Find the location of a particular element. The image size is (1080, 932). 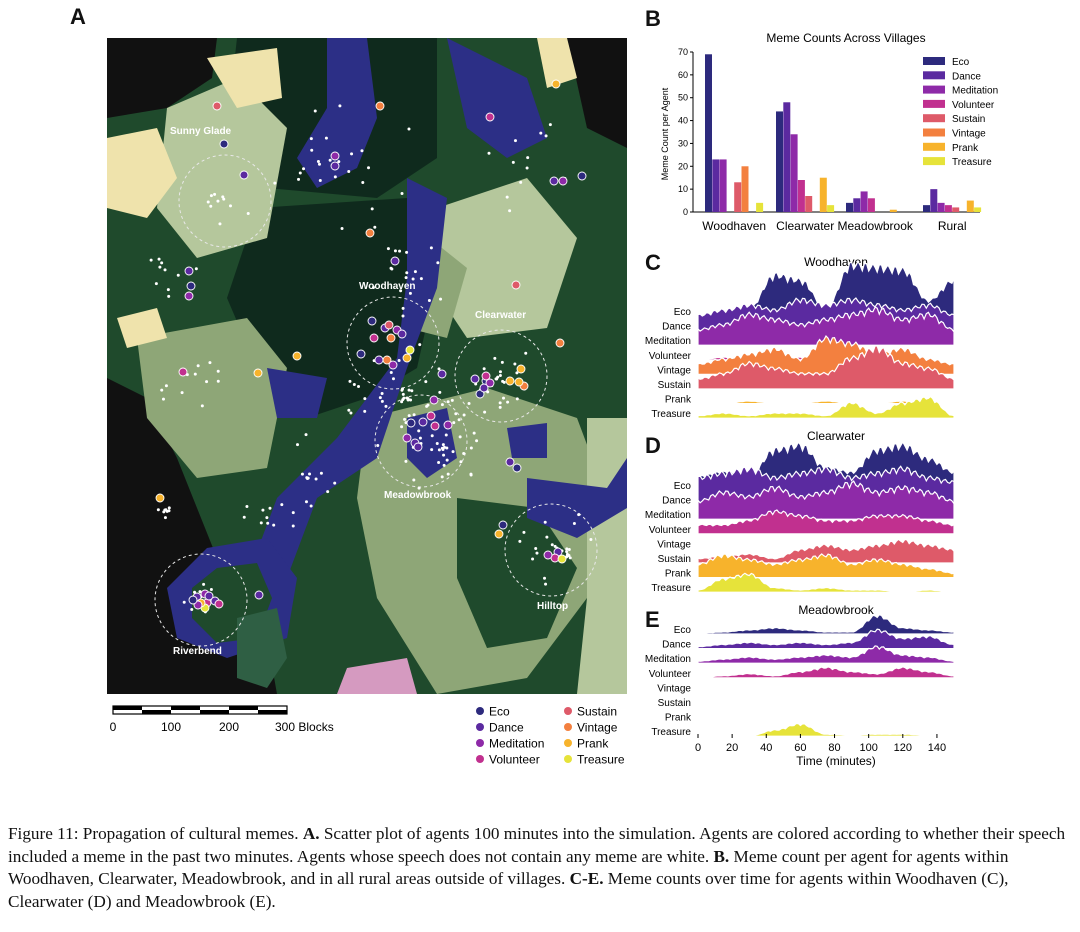

ridge-x-label: Time (minutes) is located at coordinates (836, 761).